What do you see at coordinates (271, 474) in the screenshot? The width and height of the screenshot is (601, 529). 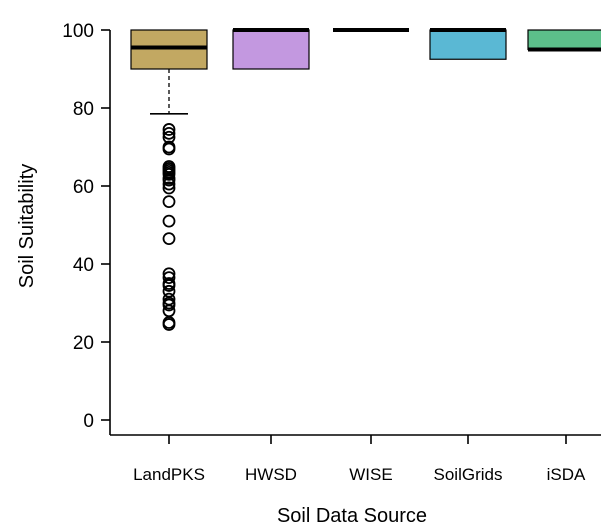 I see `x-tick-label: HWSD` at bounding box center [271, 474].